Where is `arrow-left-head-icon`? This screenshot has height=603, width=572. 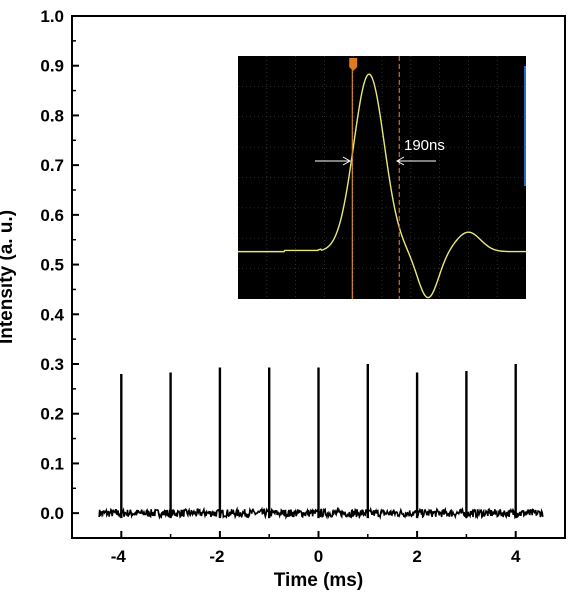
arrow-left-head-icon is located at coordinates (400, 161).